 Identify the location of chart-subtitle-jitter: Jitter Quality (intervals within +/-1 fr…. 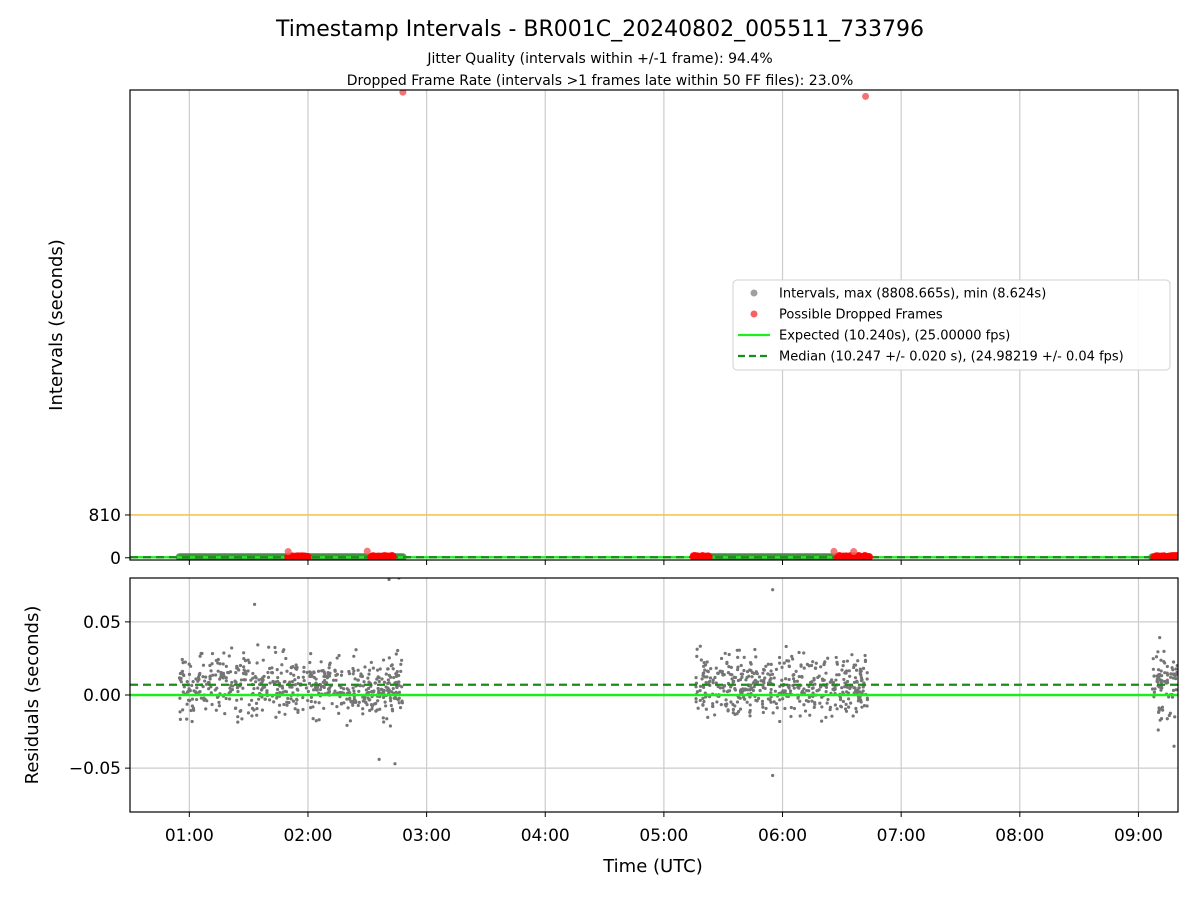
(599, 59).